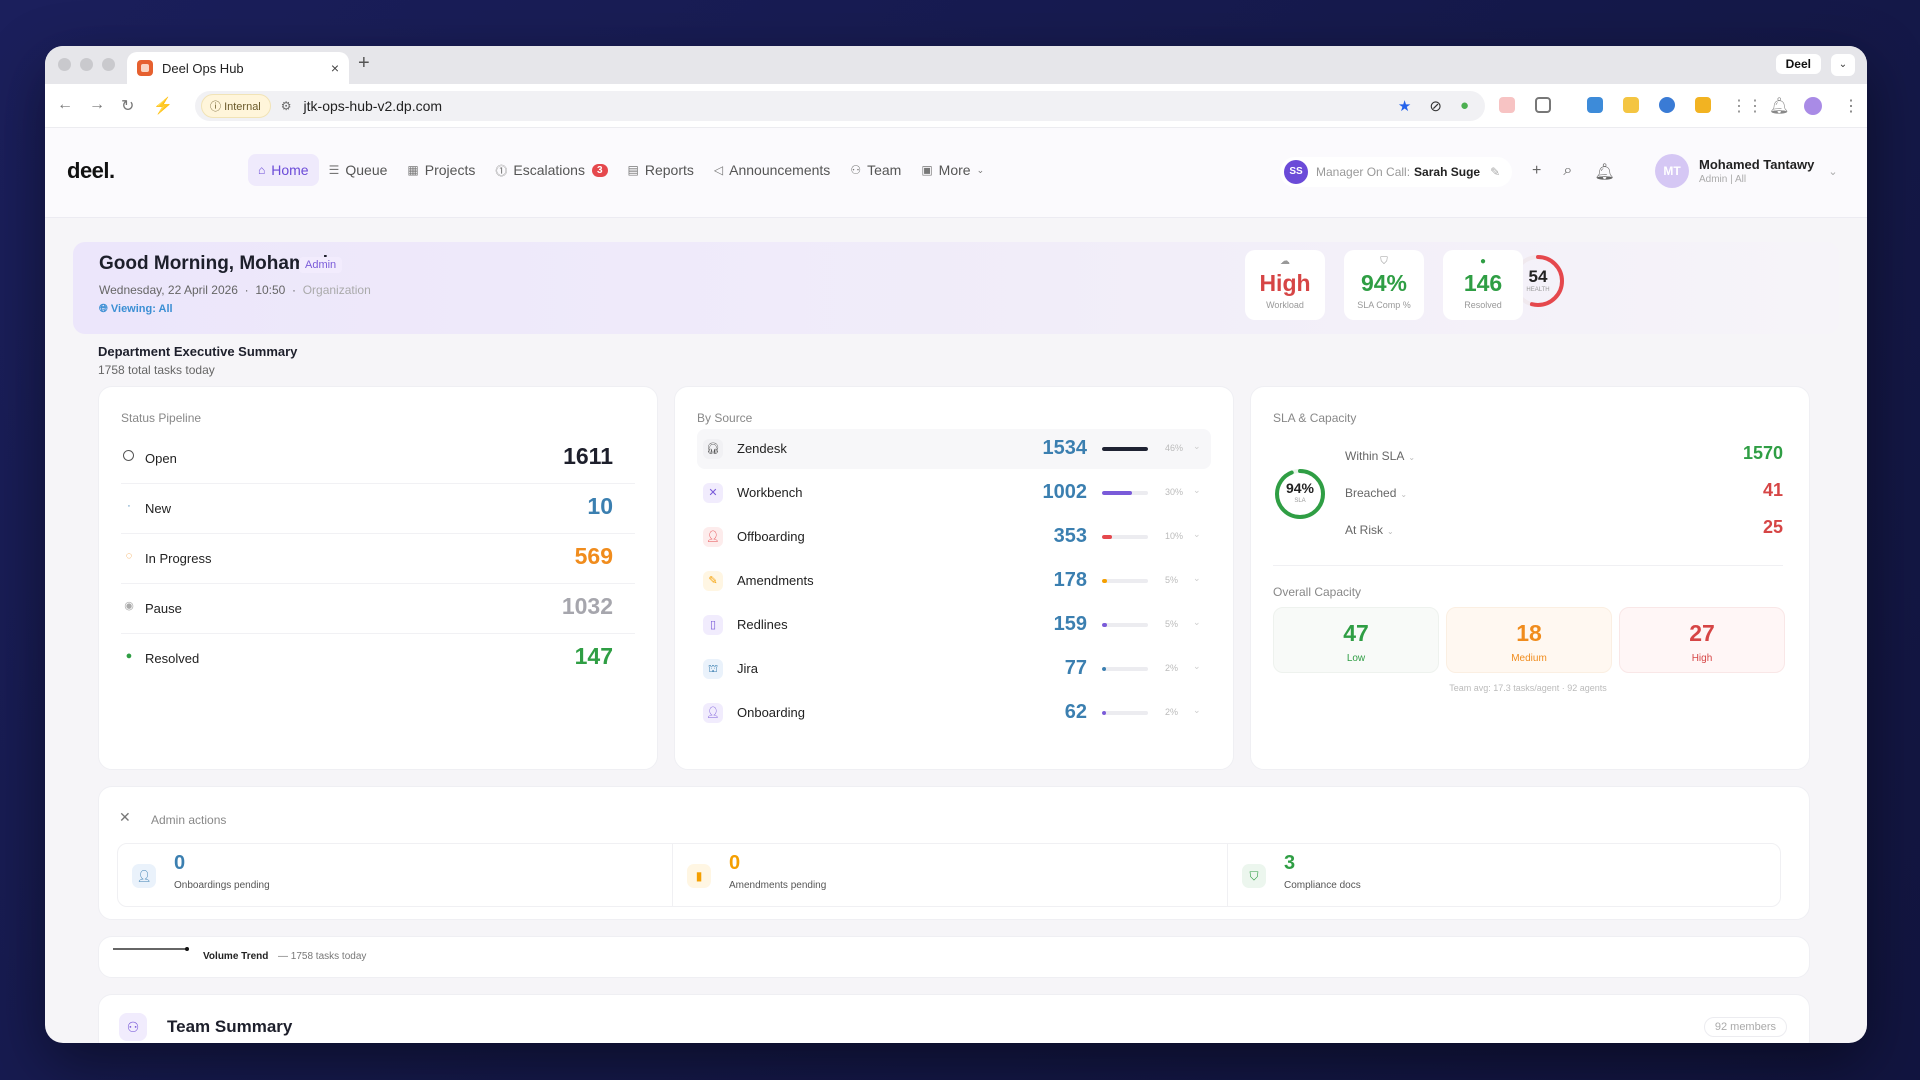 The height and width of the screenshot is (1080, 1920). What do you see at coordinates (1746, 171) in the screenshot?
I see `user-menu: MT Mohamed Tantawy Admin | All ⌄` at bounding box center [1746, 171].